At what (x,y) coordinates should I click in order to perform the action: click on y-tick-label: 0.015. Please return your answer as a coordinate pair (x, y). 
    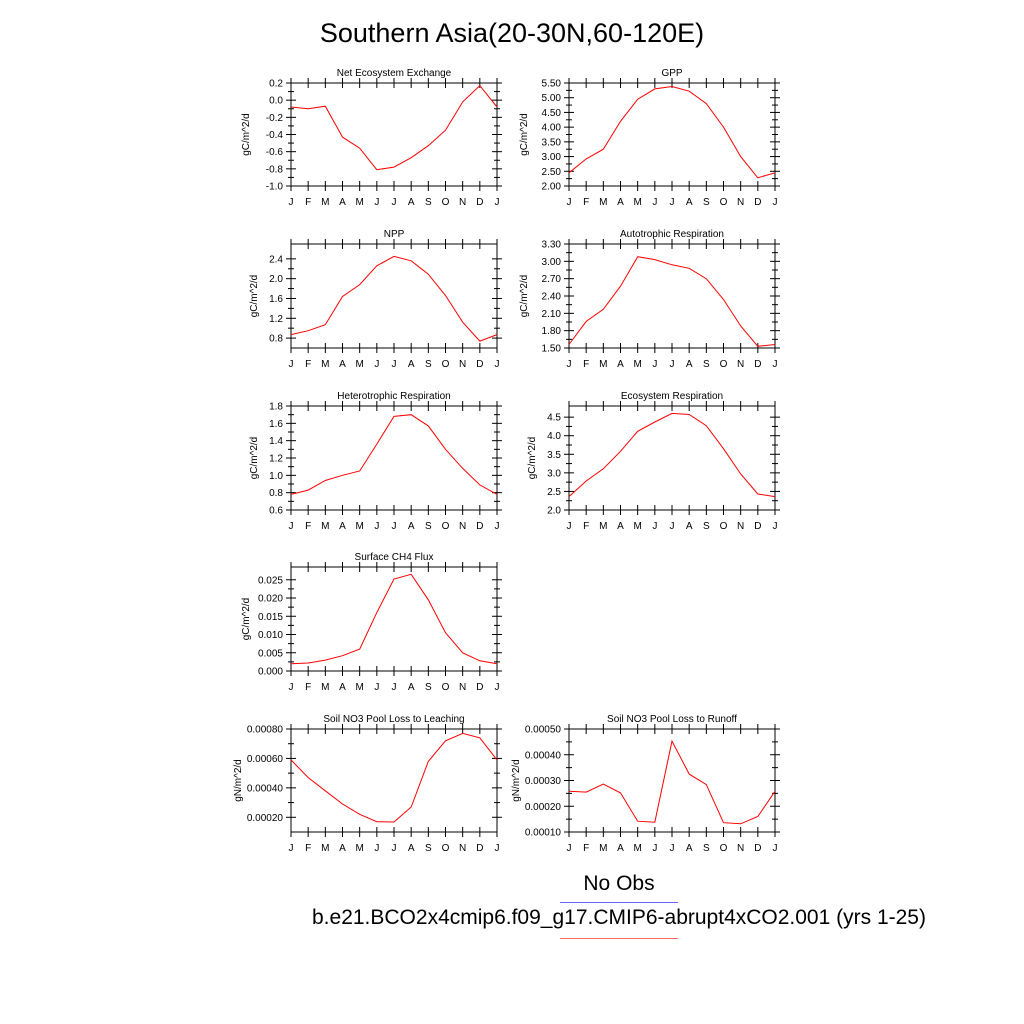
    Looking at the image, I should click on (270, 617).